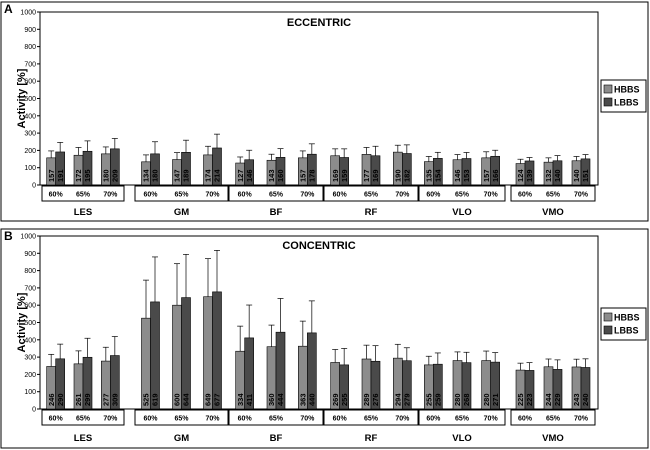 Image resolution: width=650 pixels, height=450 pixels. Describe the element at coordinates (585, 175) in the screenshot. I see `data-label: 151` at that location.